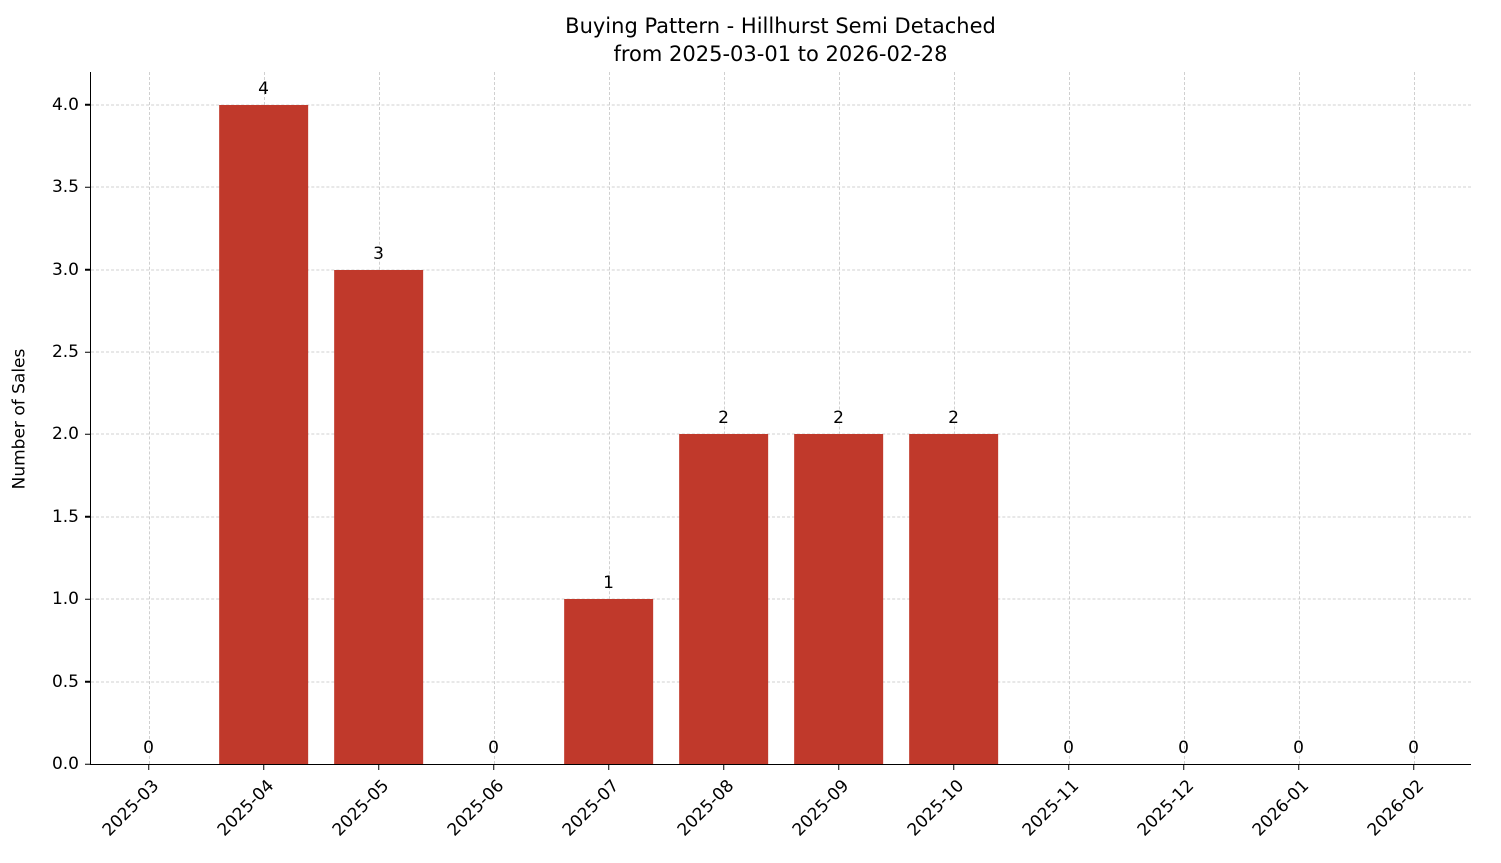 Image resolution: width=1501 pixels, height=863 pixels. What do you see at coordinates (705, 808) in the screenshot?
I see `x-tick-label: 2025-08` at bounding box center [705, 808].